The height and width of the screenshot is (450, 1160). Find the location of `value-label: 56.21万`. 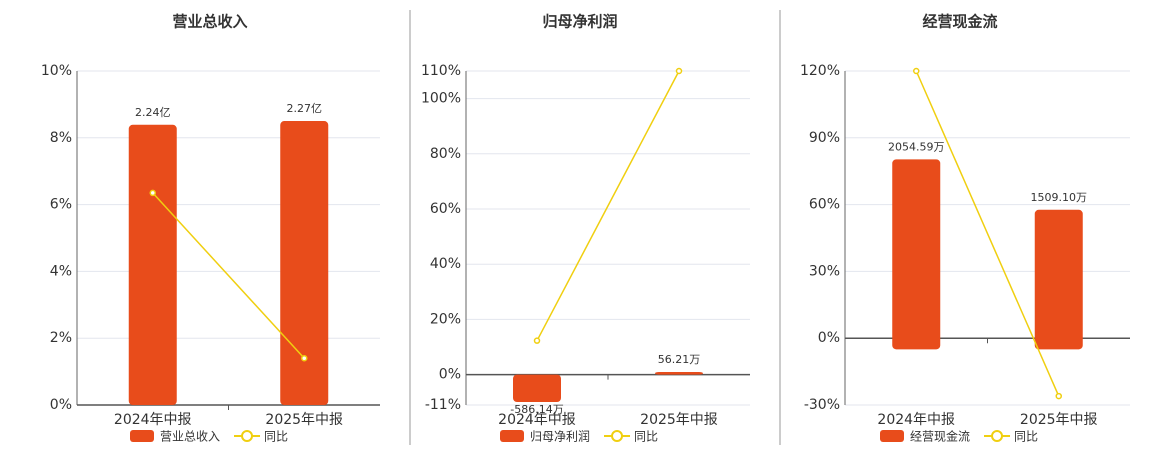

value-label: 56.21万 is located at coordinates (679, 359).